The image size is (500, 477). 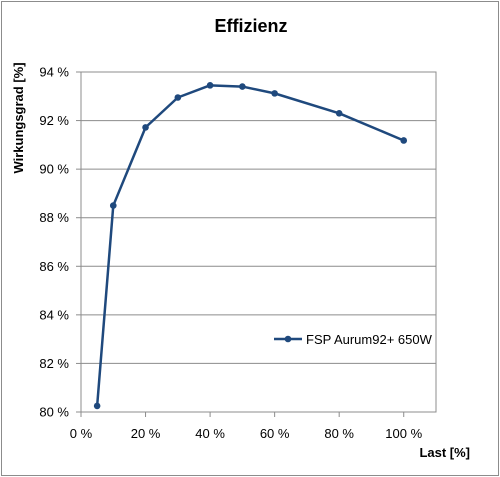 What do you see at coordinates (210, 433) in the screenshot?
I see `x-tick-label: 40 %` at bounding box center [210, 433].